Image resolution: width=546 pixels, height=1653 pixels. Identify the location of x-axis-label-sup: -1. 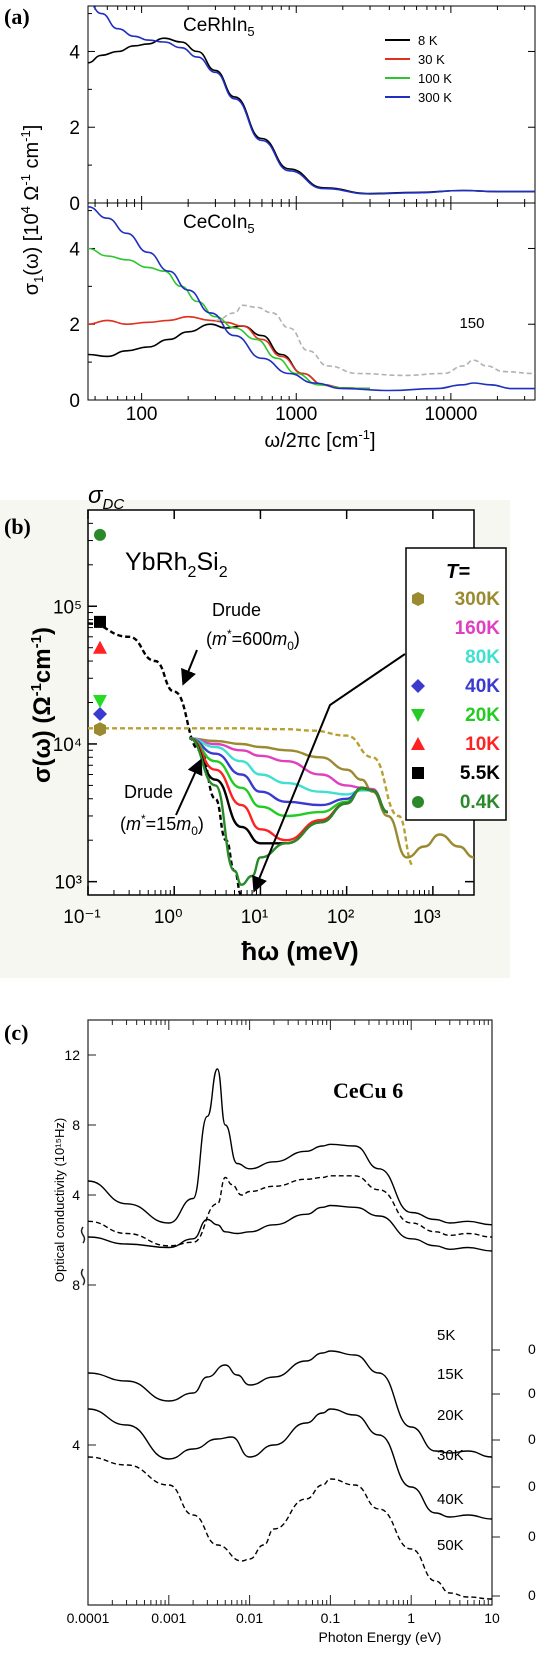
(364, 434).